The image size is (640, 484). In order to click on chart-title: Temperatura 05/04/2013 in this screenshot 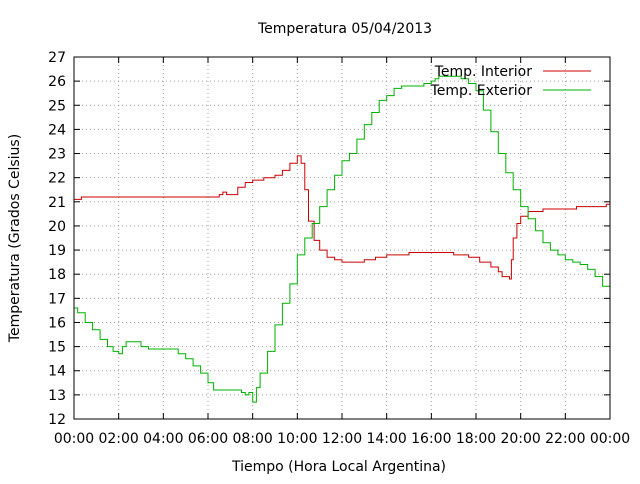, I will do `click(344, 29)`.